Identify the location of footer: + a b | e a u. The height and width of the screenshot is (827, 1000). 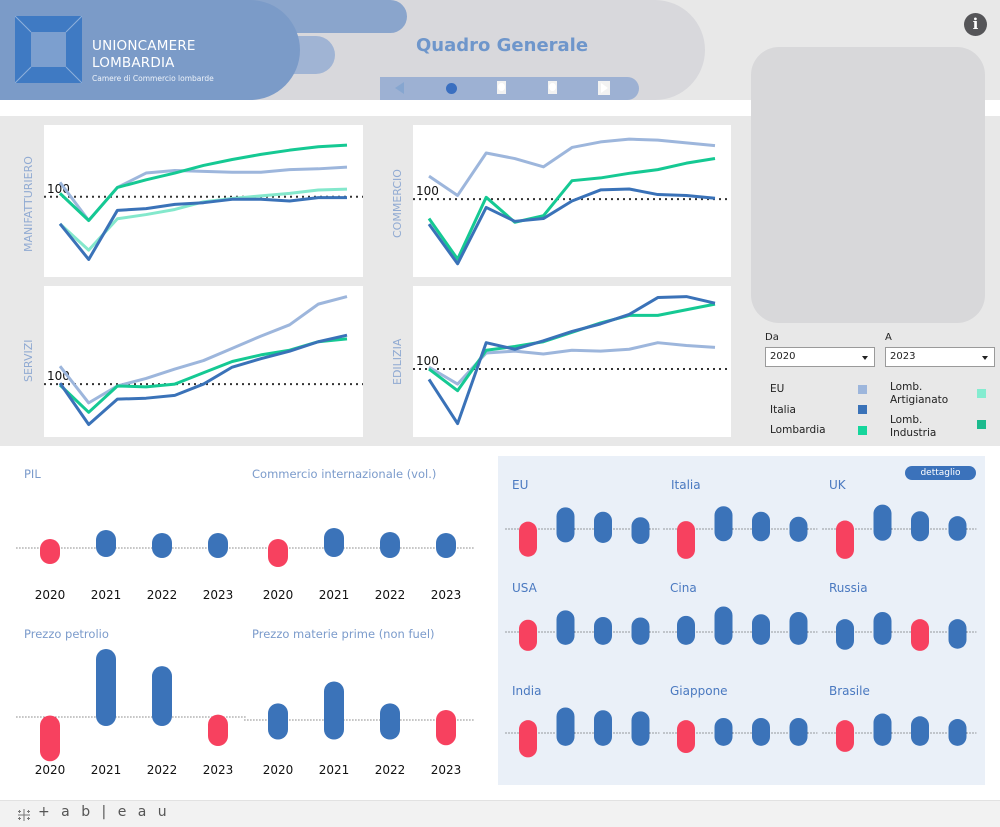
(500, 813).